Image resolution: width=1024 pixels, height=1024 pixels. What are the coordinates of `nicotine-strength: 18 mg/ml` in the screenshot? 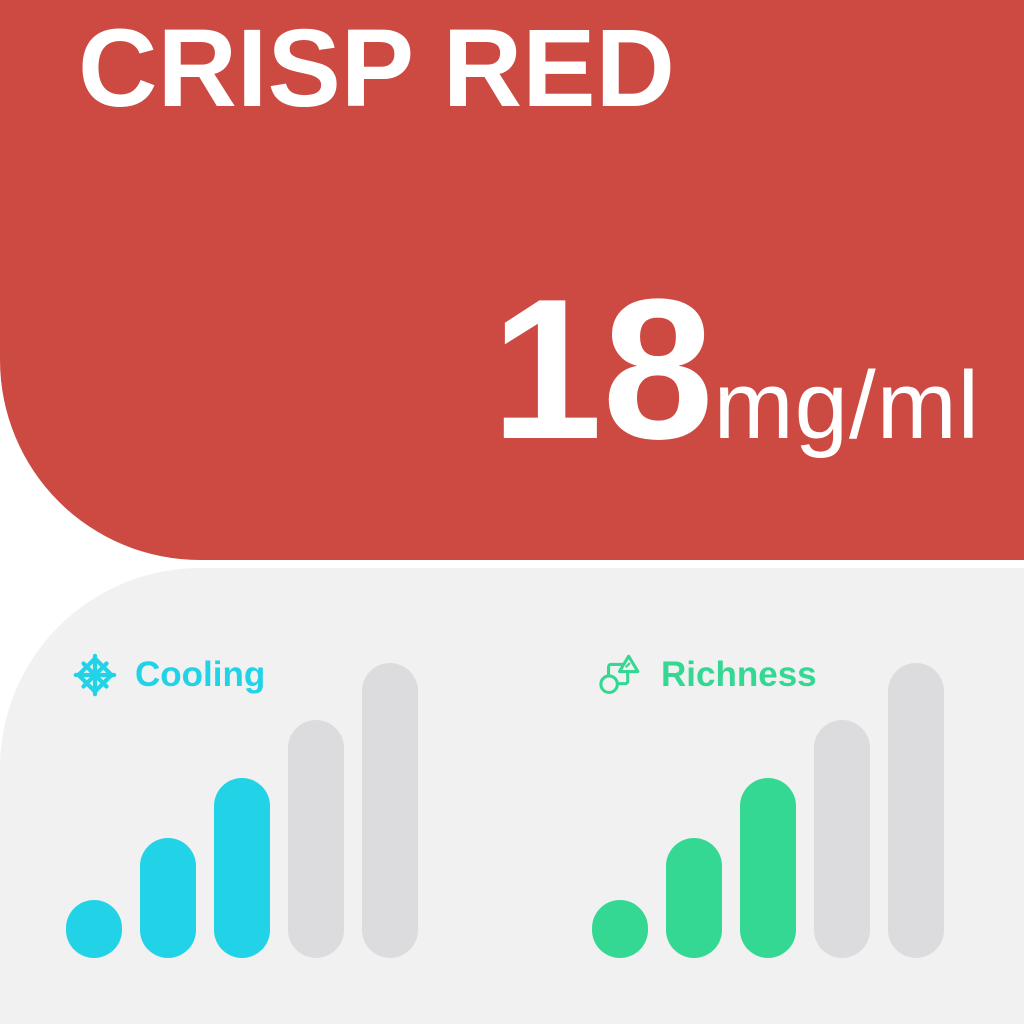 It's located at (735, 370).